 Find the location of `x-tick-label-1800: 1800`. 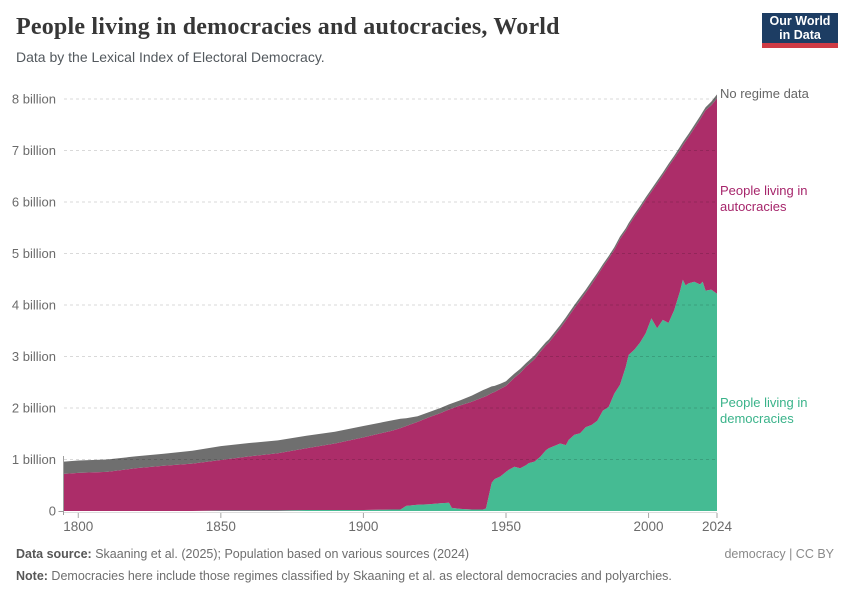

x-tick-label-1800: 1800 is located at coordinates (78, 526).